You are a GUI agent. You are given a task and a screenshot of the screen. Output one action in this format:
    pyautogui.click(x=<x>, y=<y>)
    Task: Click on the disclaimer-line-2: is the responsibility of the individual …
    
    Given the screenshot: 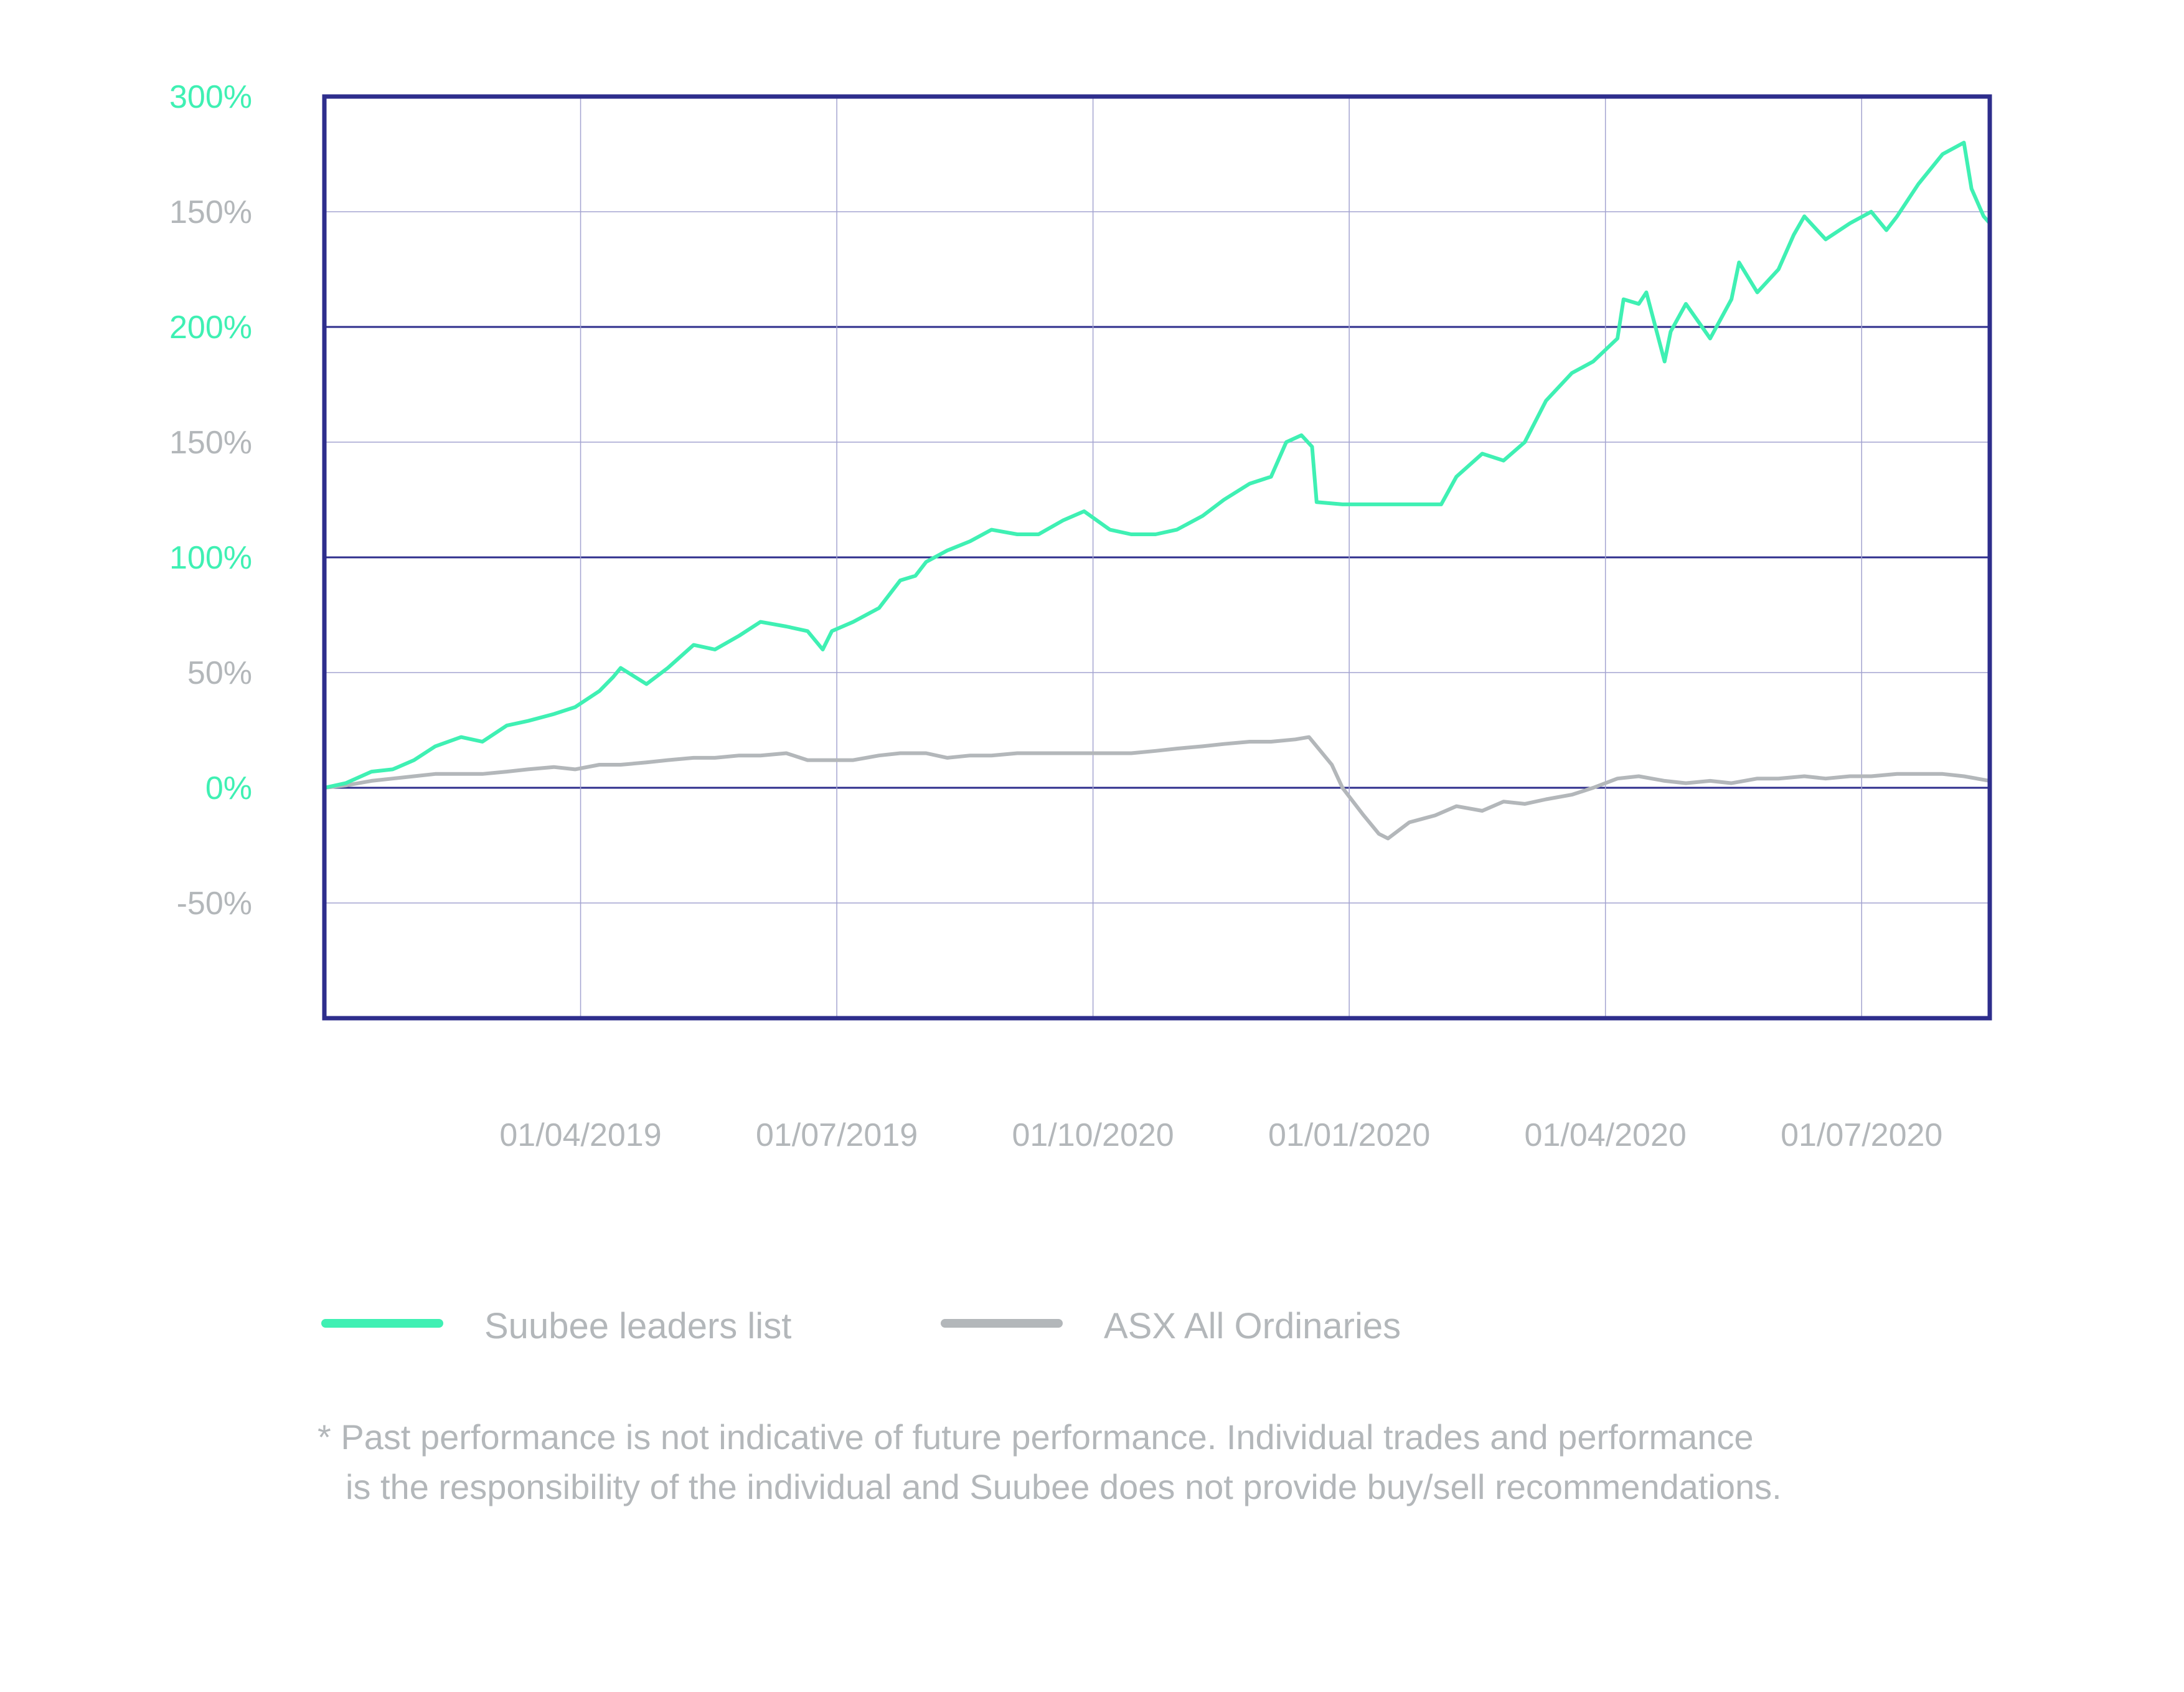 What is the action you would take?
    pyautogui.click(x=1064, y=1486)
    